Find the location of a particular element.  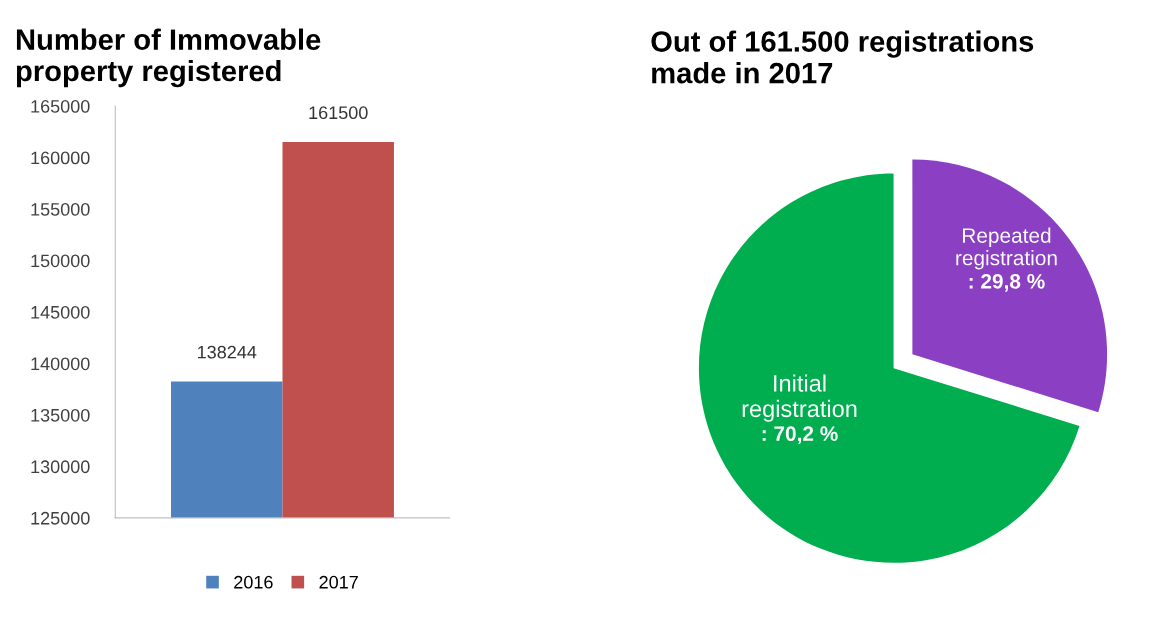

data-label: 161500 is located at coordinates (338, 113).